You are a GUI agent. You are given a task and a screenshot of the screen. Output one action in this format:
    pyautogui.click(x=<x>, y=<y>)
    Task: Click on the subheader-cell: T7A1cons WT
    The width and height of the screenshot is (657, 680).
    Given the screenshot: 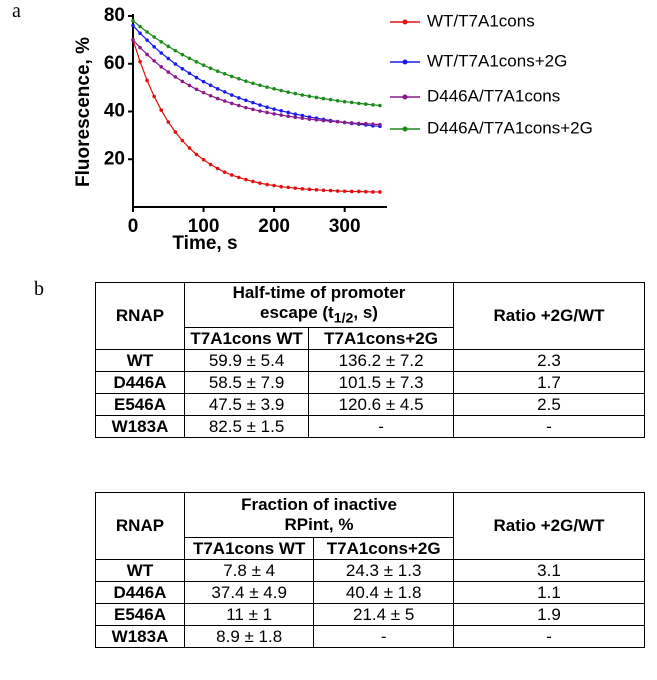 What is the action you would take?
    pyautogui.click(x=246, y=338)
    